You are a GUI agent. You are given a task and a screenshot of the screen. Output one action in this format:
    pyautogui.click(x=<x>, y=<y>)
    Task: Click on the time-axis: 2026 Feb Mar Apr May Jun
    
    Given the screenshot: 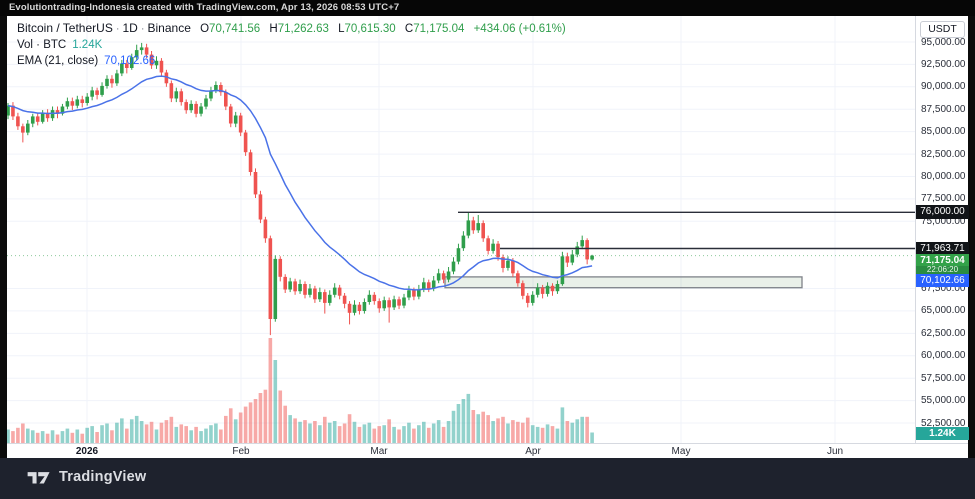 What is the action you would take?
    pyautogui.click(x=487, y=450)
    